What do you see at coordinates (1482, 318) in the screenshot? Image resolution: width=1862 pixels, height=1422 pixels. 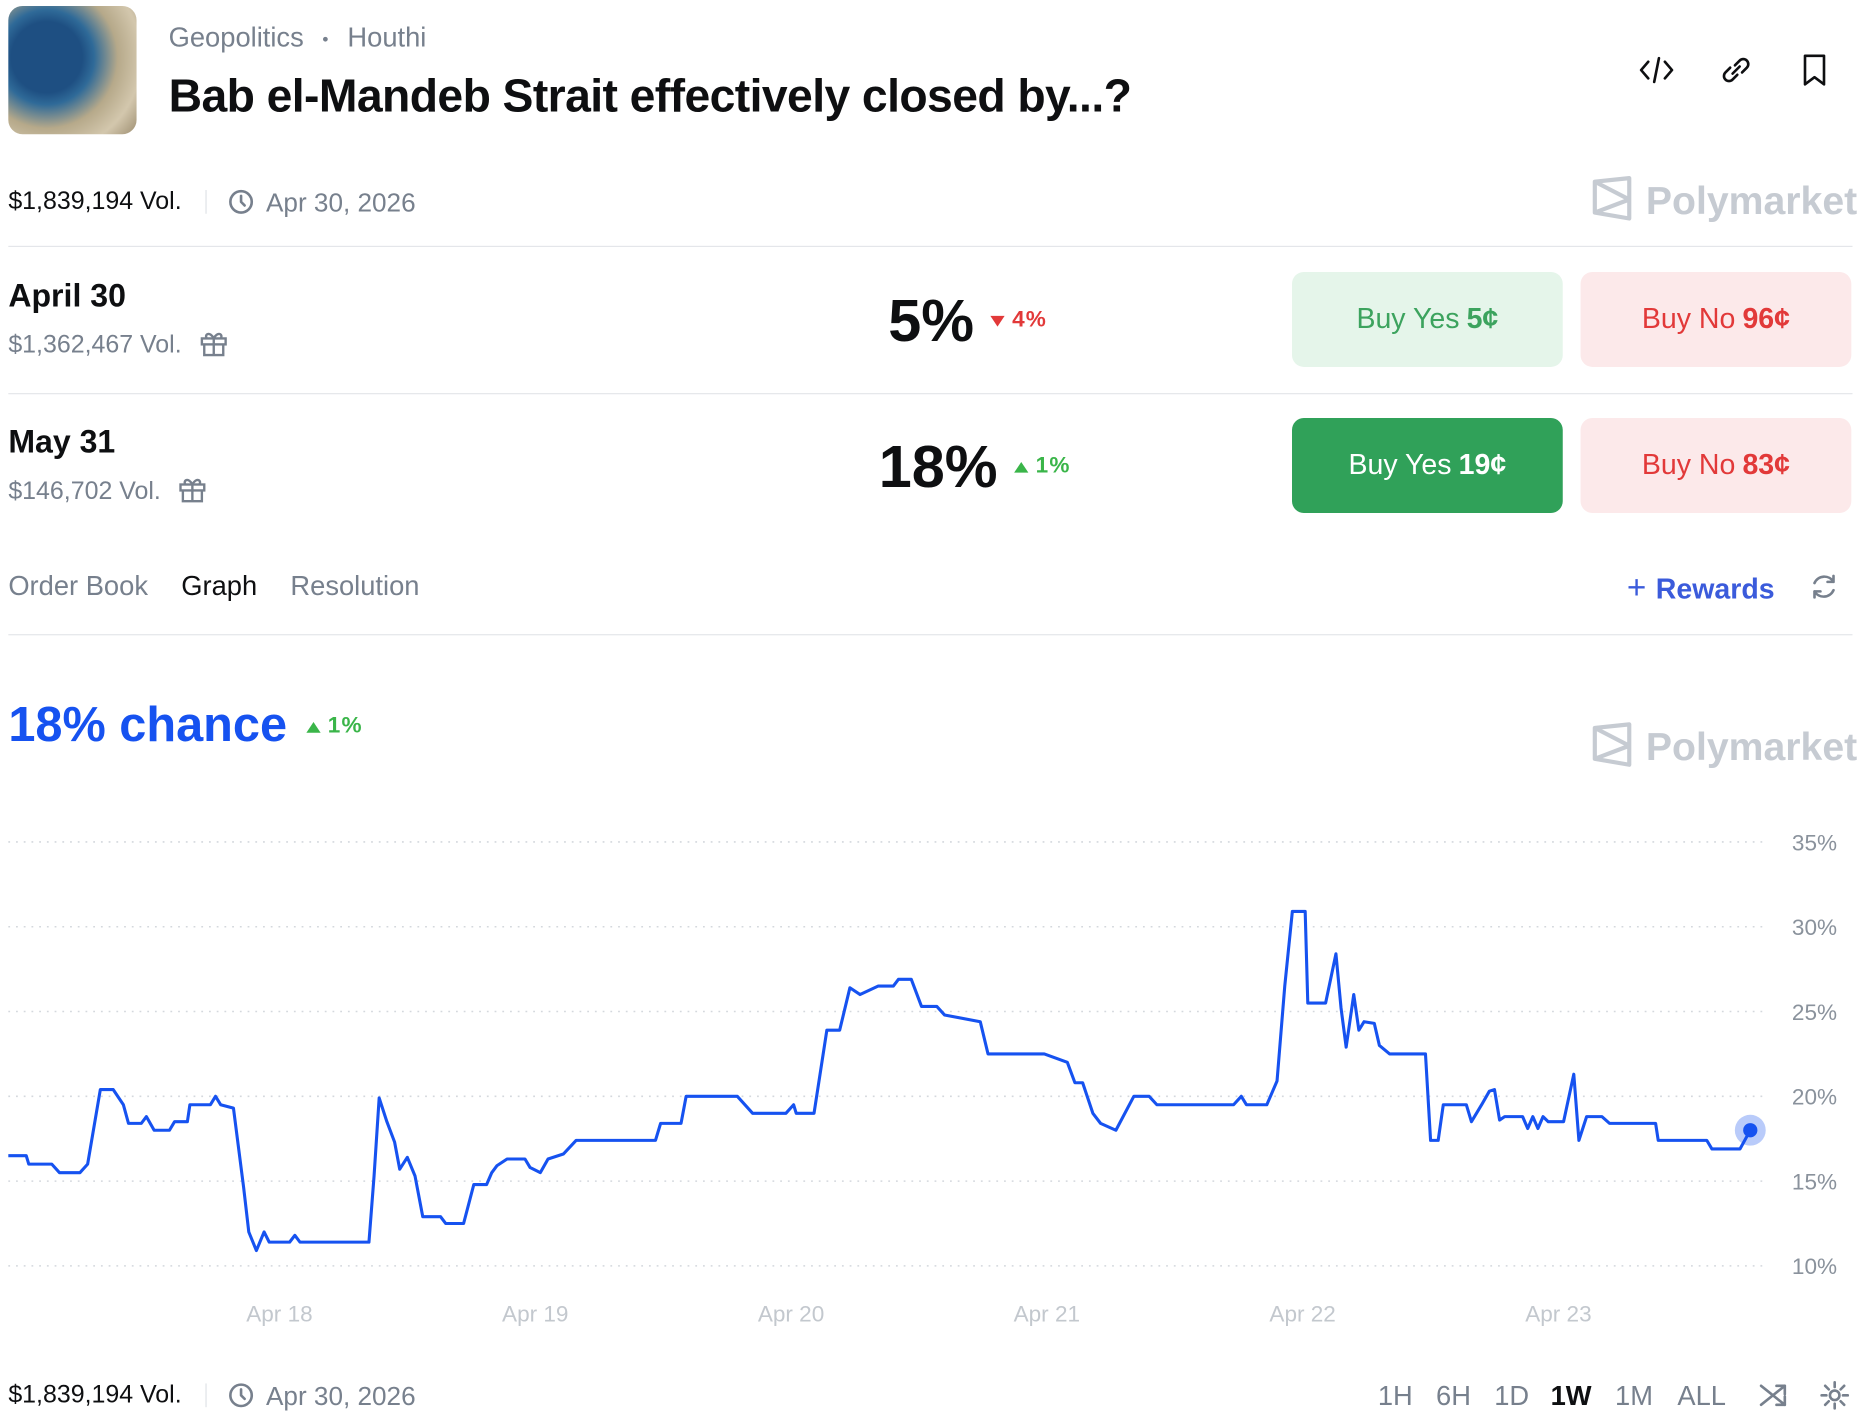 I see `yes-price: 5¢` at bounding box center [1482, 318].